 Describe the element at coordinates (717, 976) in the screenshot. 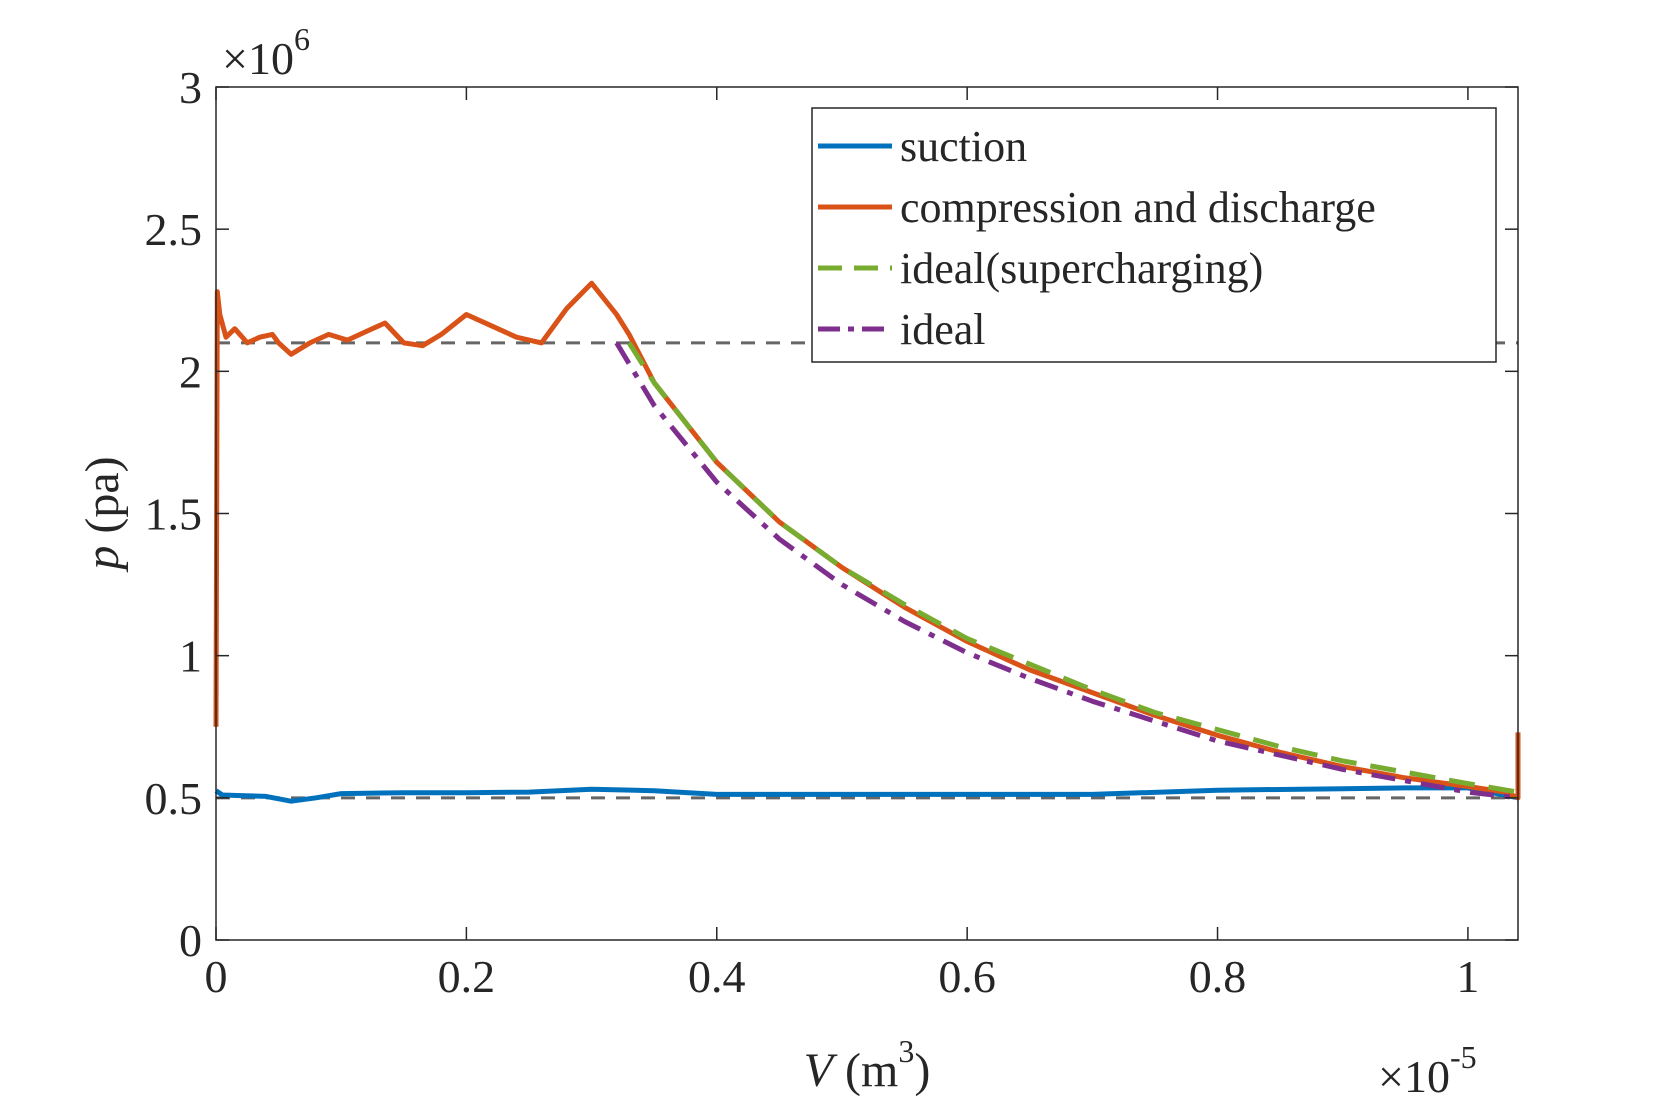

I see `x-tick-label: 0.4` at that location.